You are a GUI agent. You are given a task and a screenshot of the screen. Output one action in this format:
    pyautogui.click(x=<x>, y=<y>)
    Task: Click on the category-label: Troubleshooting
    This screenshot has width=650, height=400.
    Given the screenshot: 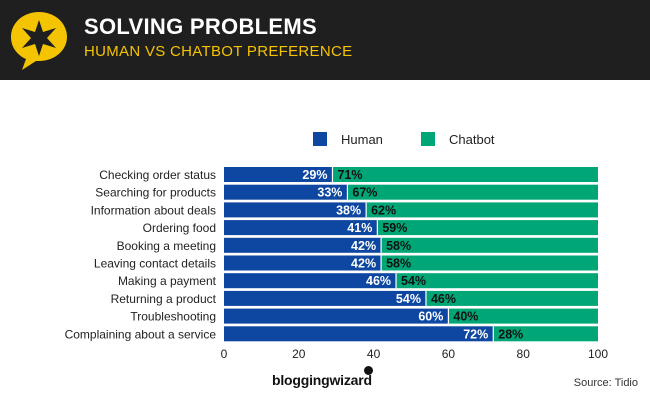 What is the action you would take?
    pyautogui.click(x=173, y=317)
    